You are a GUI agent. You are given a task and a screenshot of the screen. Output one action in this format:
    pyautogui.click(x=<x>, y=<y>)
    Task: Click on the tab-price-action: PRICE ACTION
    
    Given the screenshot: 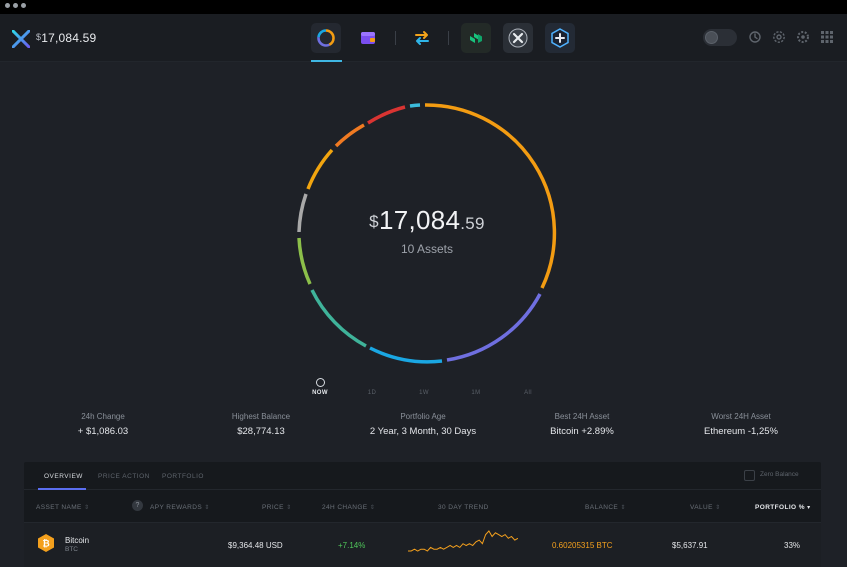 What is the action you would take?
    pyautogui.click(x=124, y=476)
    